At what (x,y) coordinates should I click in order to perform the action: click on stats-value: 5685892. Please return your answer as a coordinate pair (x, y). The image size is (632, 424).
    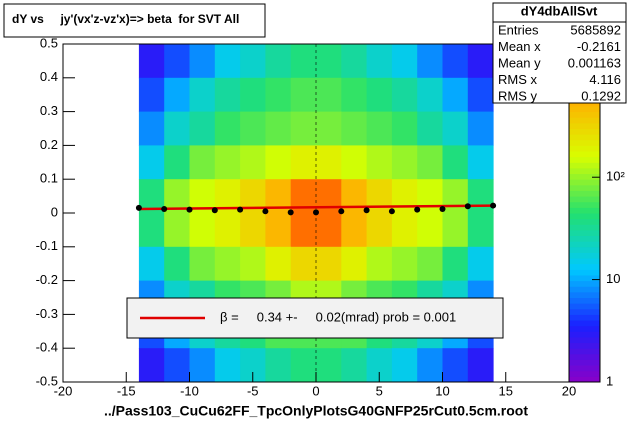
    Looking at the image, I should click on (595, 29).